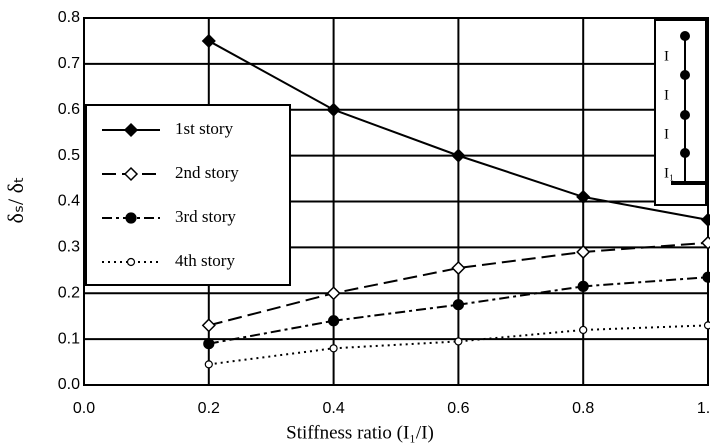 Image resolution: width=710 pixels, height=446 pixels. What do you see at coordinates (15, 199) in the screenshot?
I see `y-axis-title: δₛ/ δₜ` at bounding box center [15, 199].